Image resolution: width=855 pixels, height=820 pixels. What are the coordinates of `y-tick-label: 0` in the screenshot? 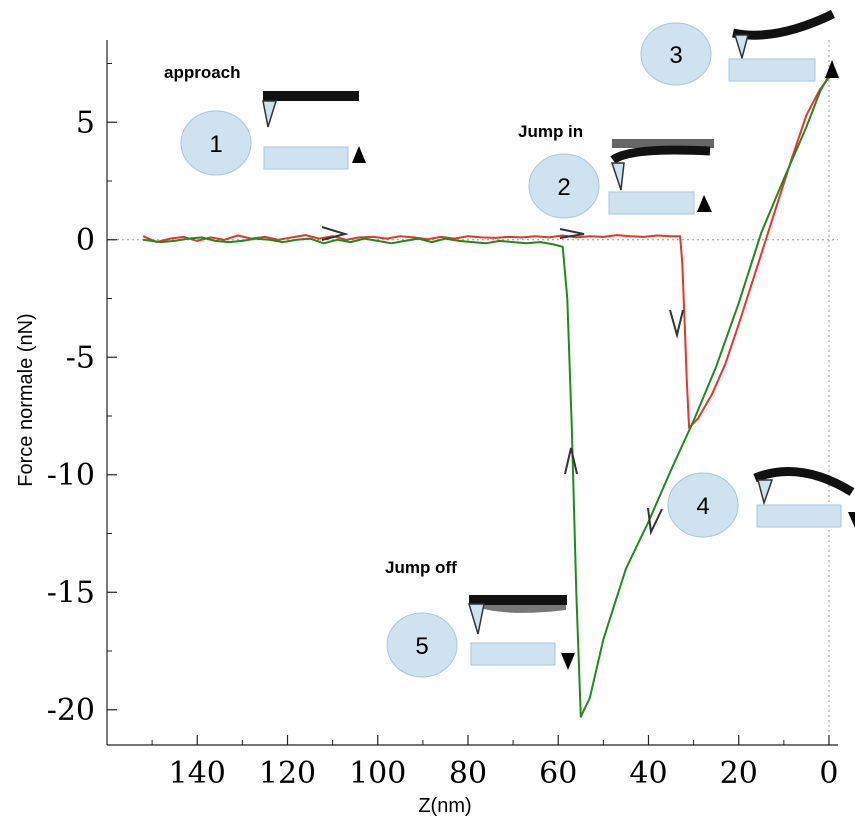 It's located at (85, 240).